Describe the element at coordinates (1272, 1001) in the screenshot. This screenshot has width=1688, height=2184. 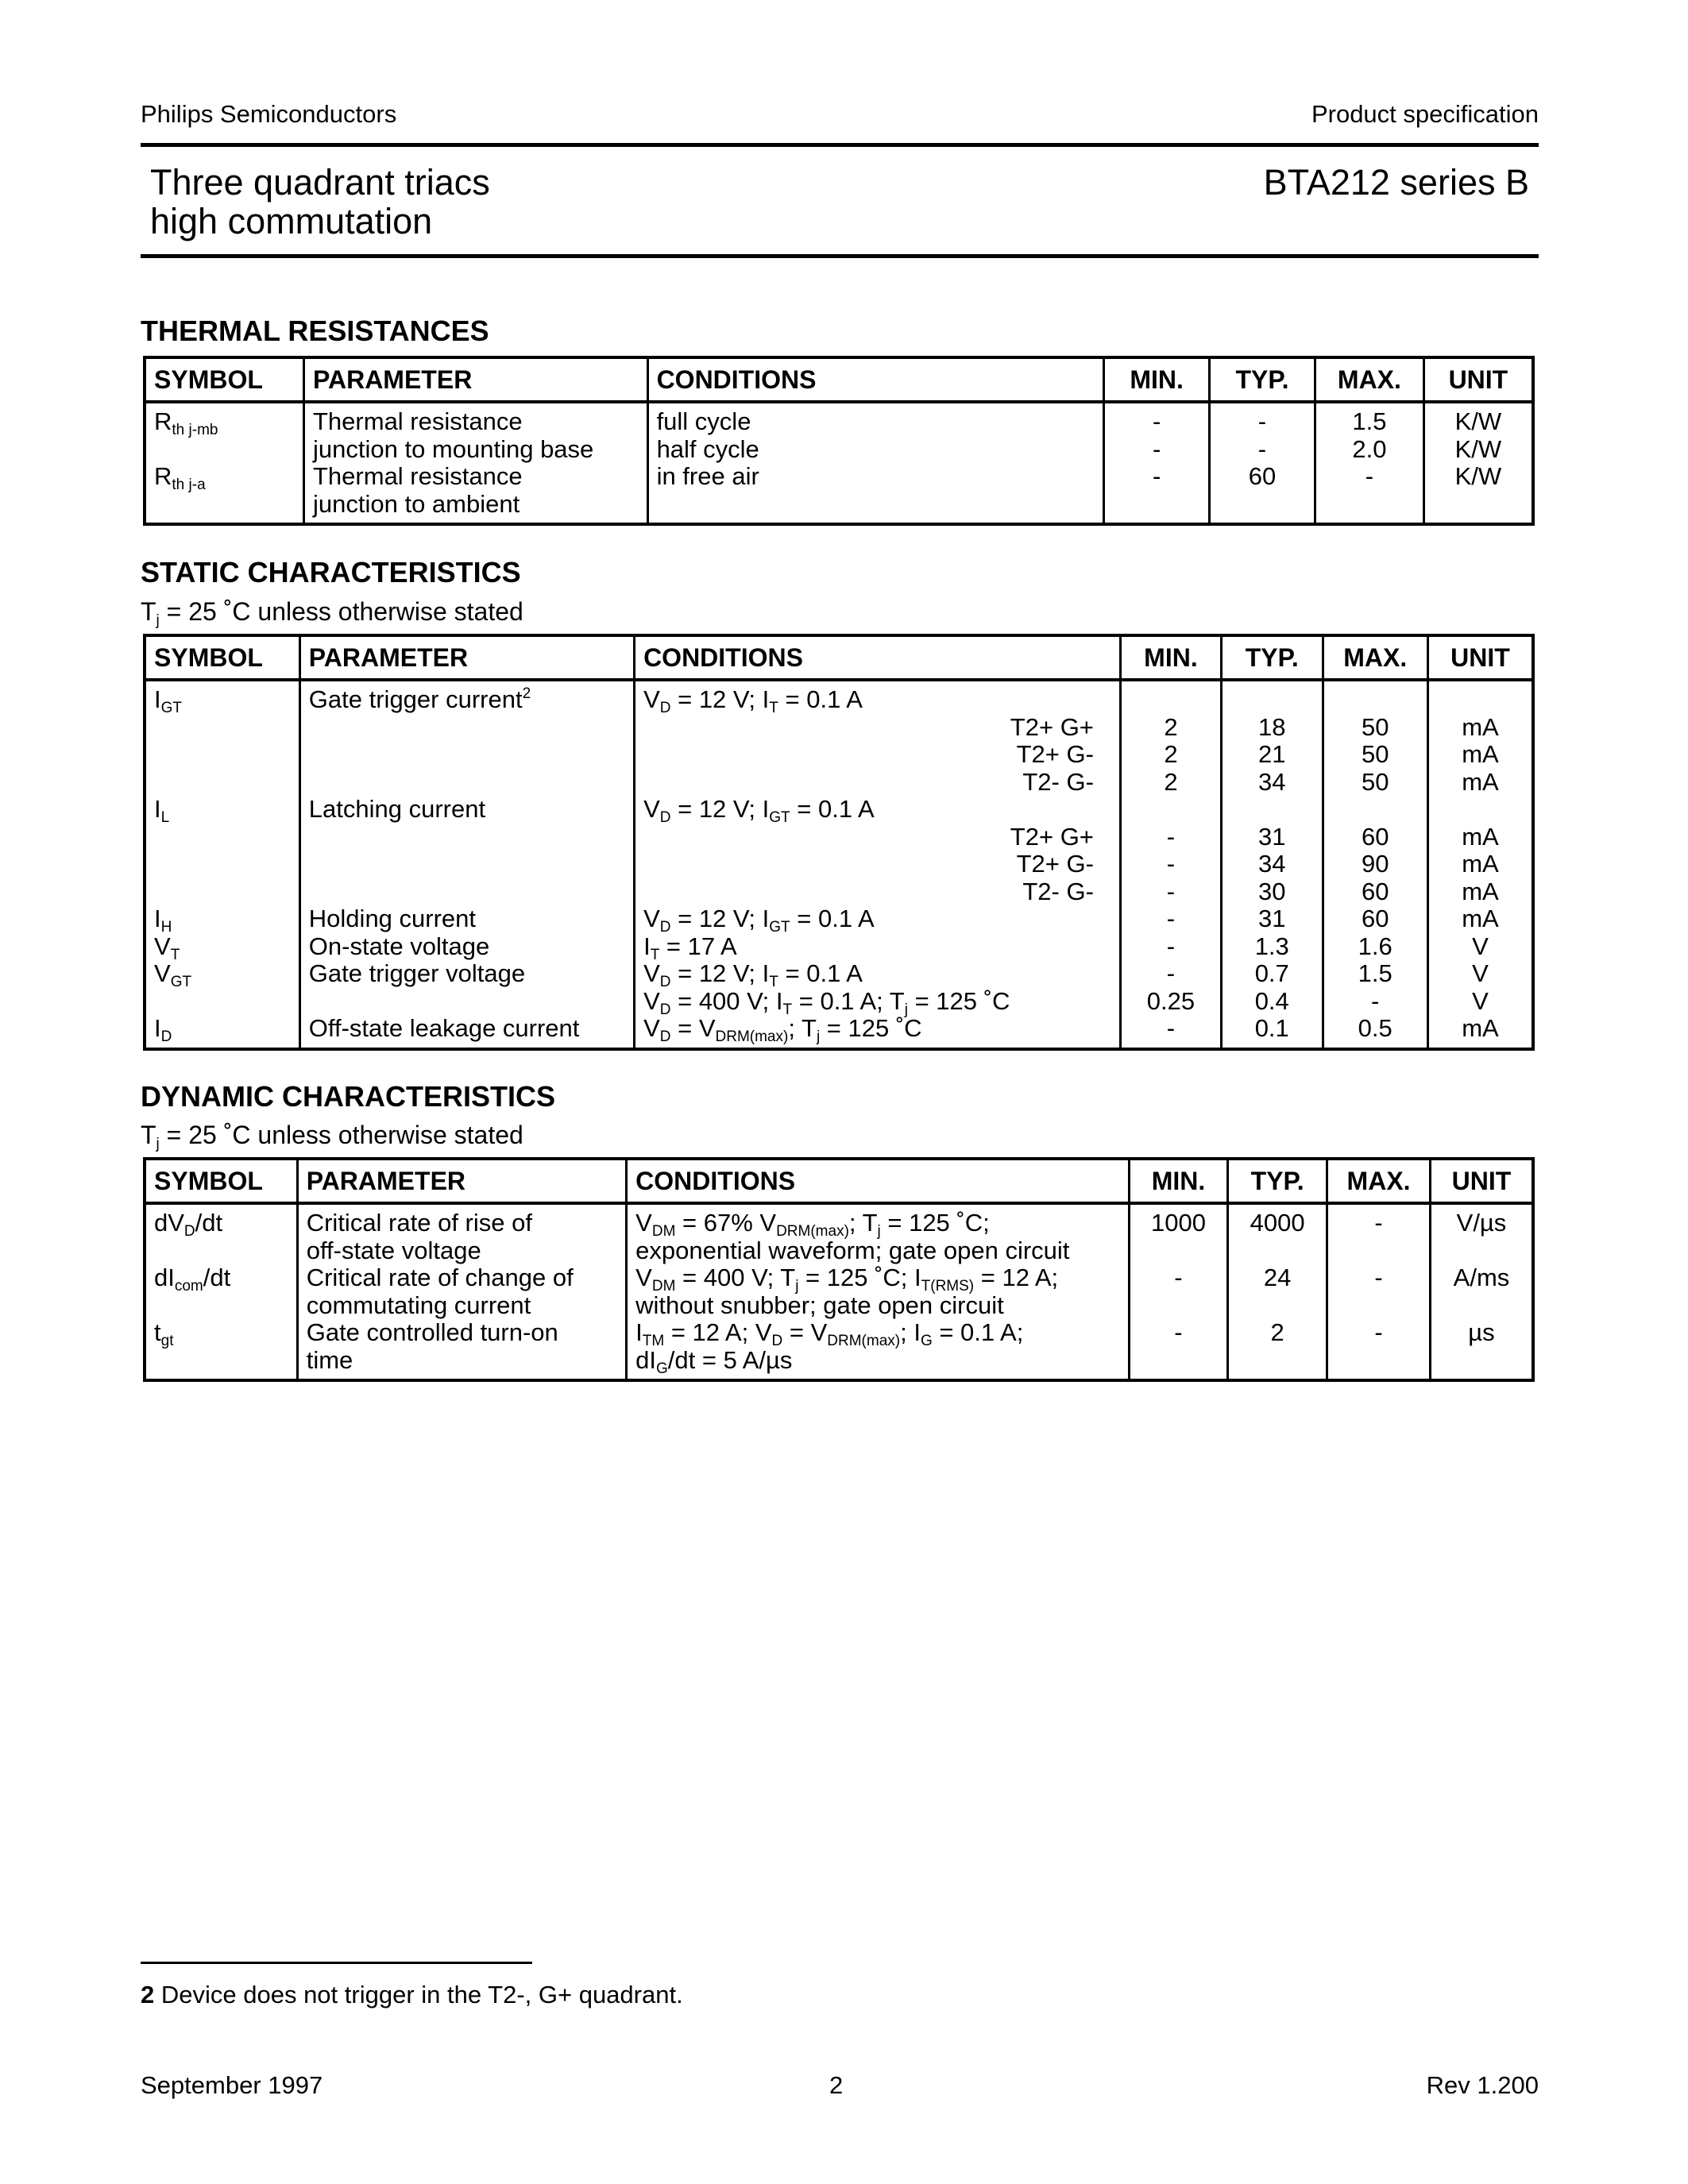
I see `typ-cell: 0.4` at that location.